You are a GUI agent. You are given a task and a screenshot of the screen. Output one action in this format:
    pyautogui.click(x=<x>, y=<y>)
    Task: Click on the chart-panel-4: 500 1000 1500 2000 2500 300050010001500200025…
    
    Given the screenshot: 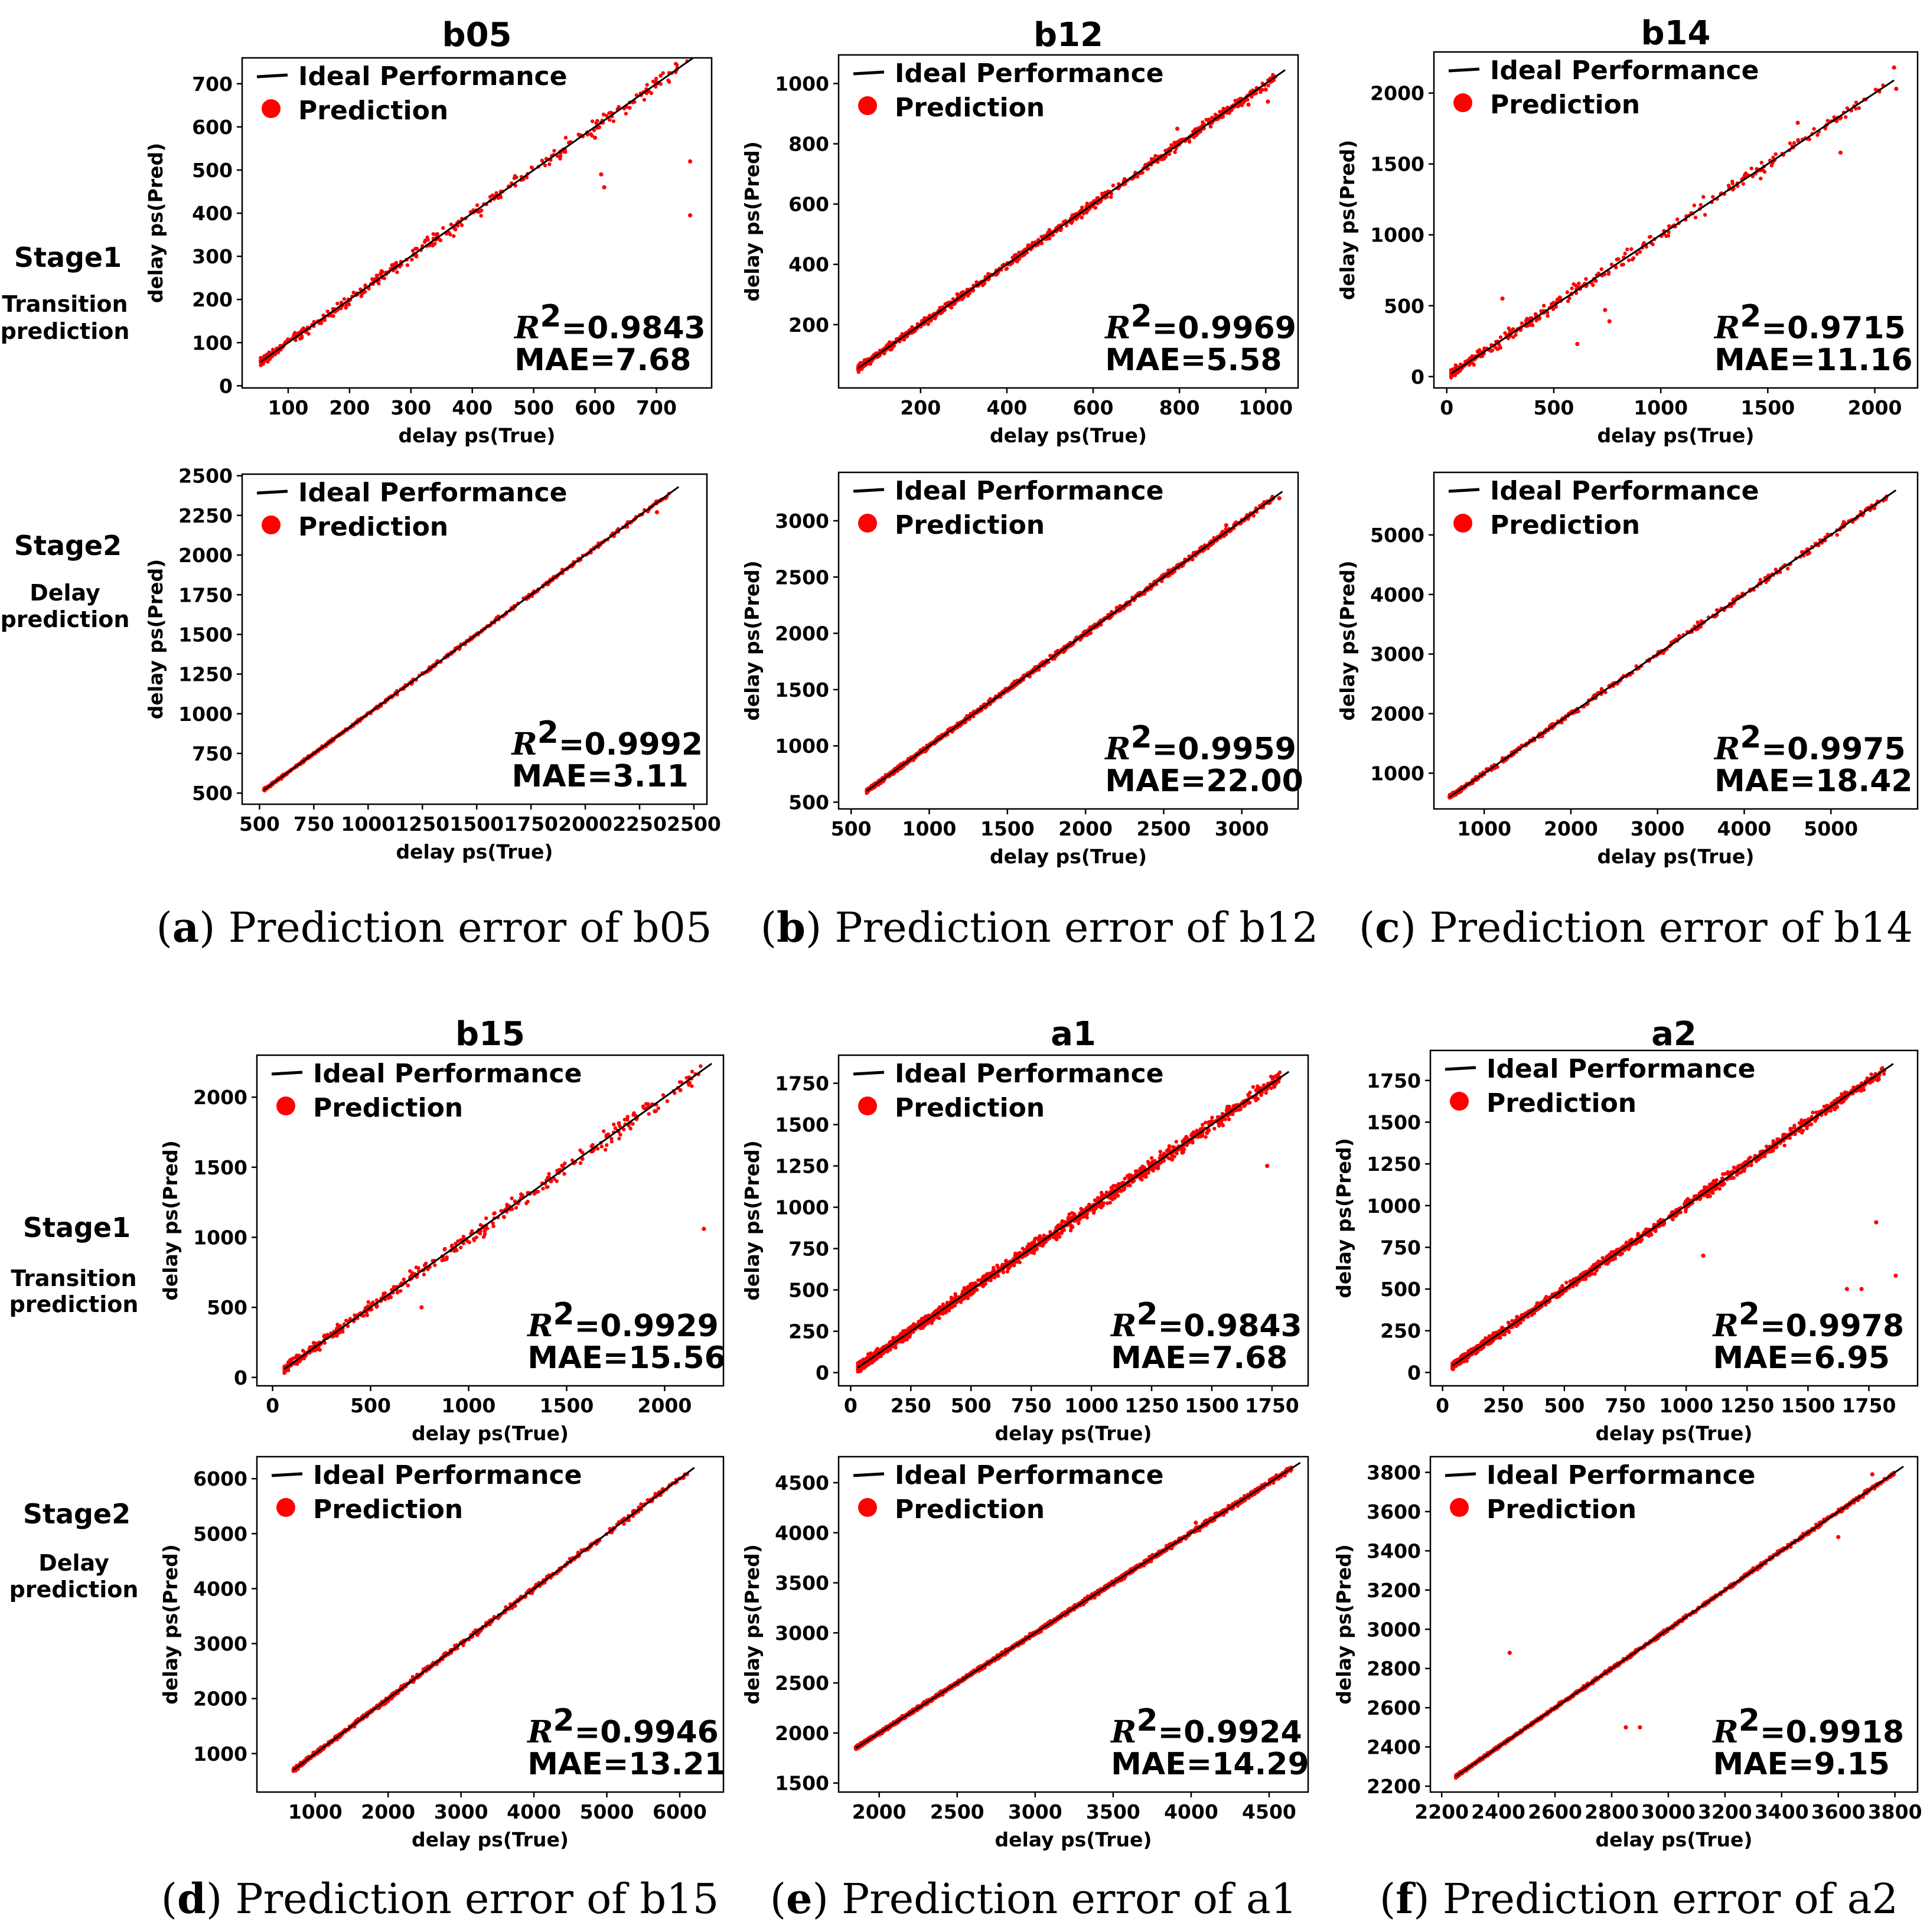 What is the action you would take?
    pyautogui.click(x=1022, y=669)
    